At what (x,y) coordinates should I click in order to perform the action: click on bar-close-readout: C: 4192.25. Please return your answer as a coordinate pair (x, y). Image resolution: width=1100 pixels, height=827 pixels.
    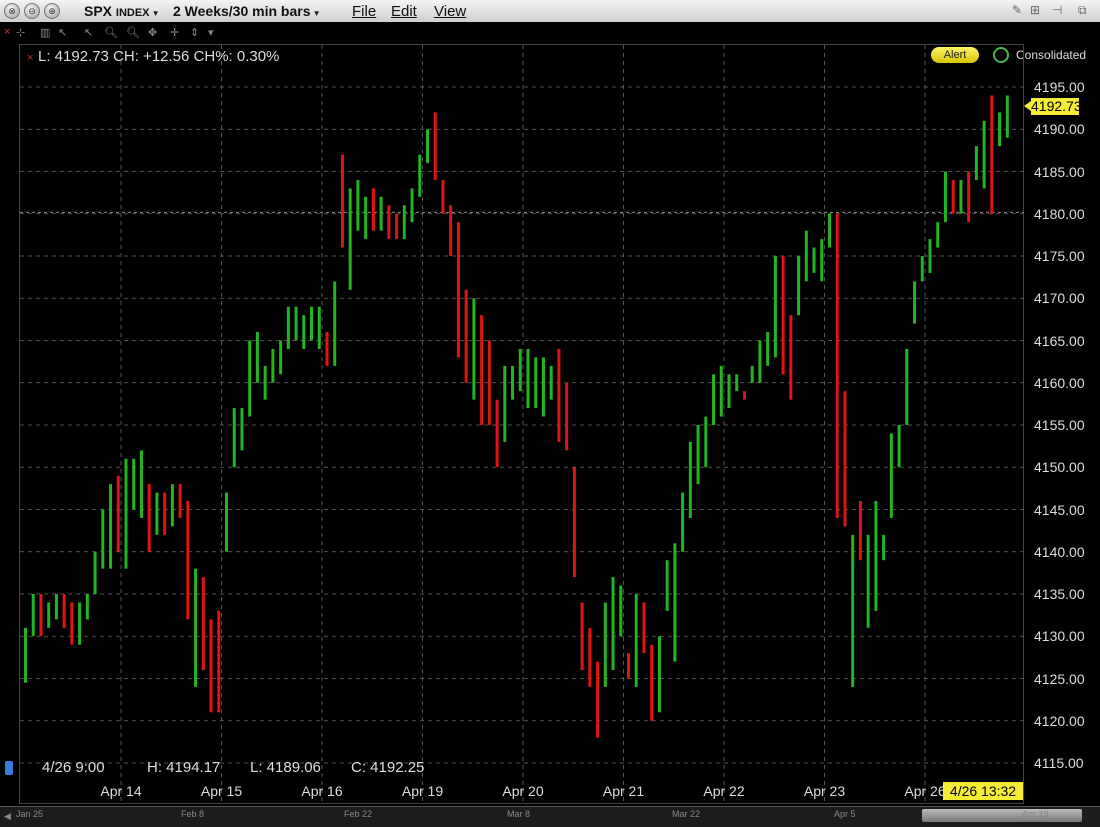
    Looking at the image, I should click on (388, 767).